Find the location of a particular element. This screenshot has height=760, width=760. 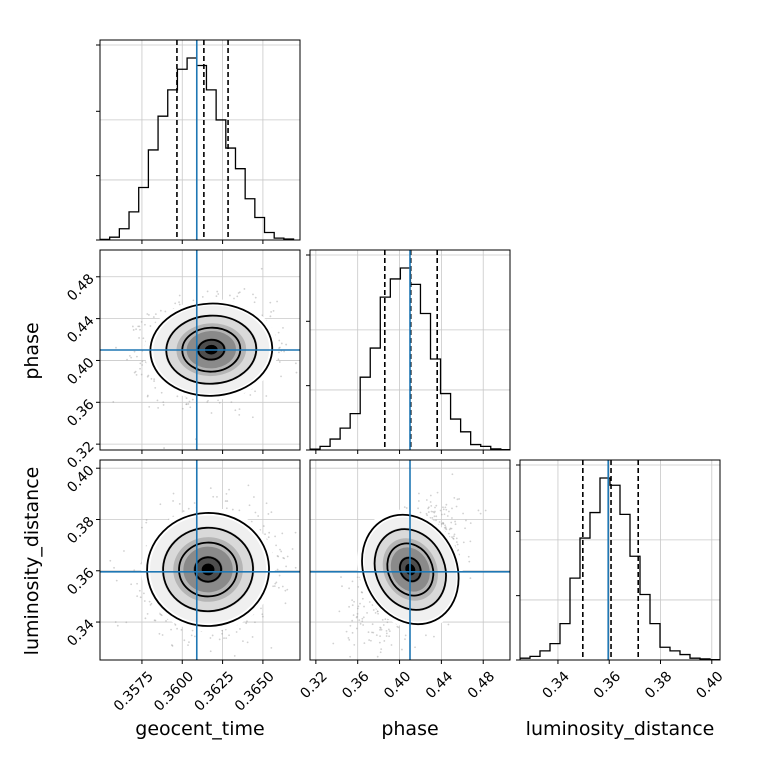

x-tick-label: 0.34 is located at coordinates (555, 685).